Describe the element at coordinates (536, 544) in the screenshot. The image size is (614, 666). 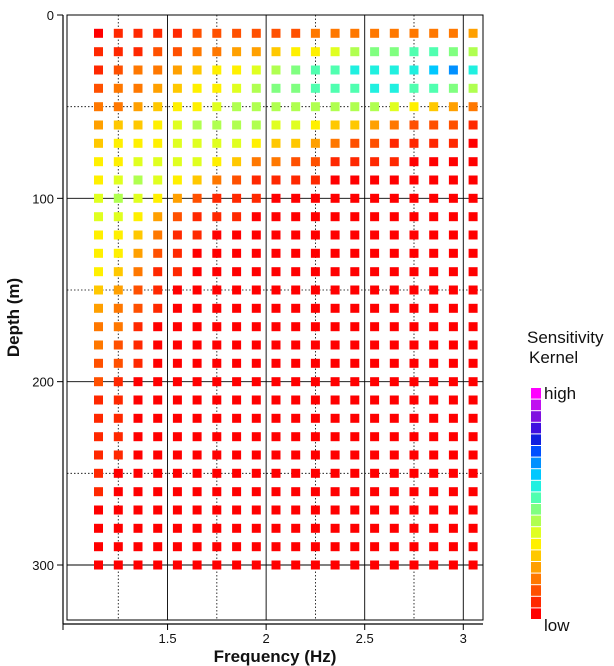
I see `colorbar-swatch` at that location.